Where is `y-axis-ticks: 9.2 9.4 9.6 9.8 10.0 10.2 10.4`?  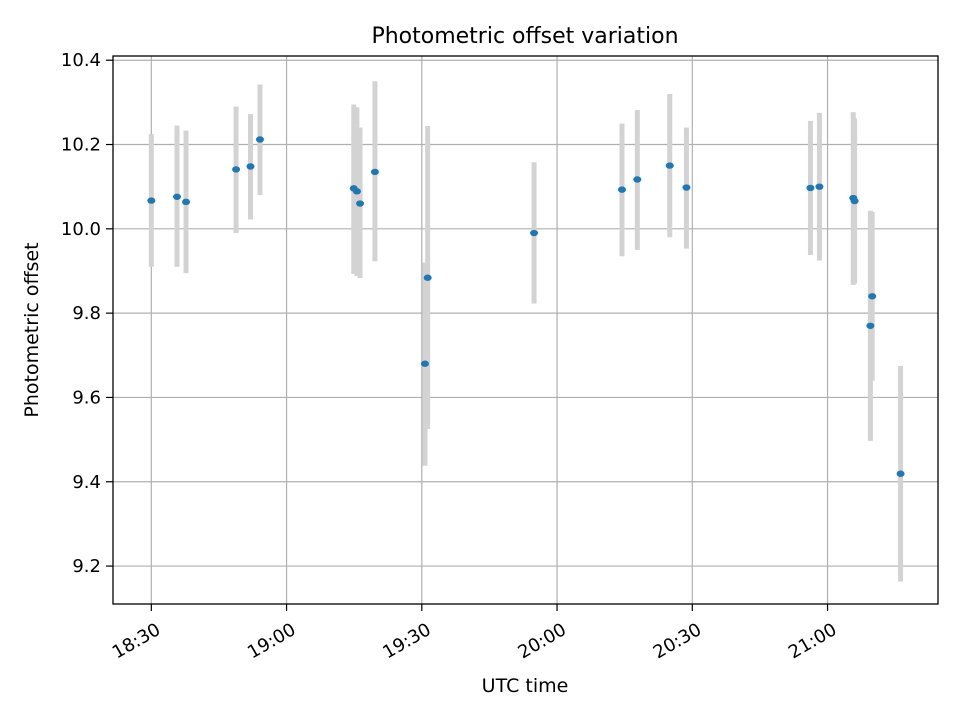
y-axis-ticks: 9.2 9.4 9.6 9.8 10.0 10.2 10.4 is located at coordinates (87, 313).